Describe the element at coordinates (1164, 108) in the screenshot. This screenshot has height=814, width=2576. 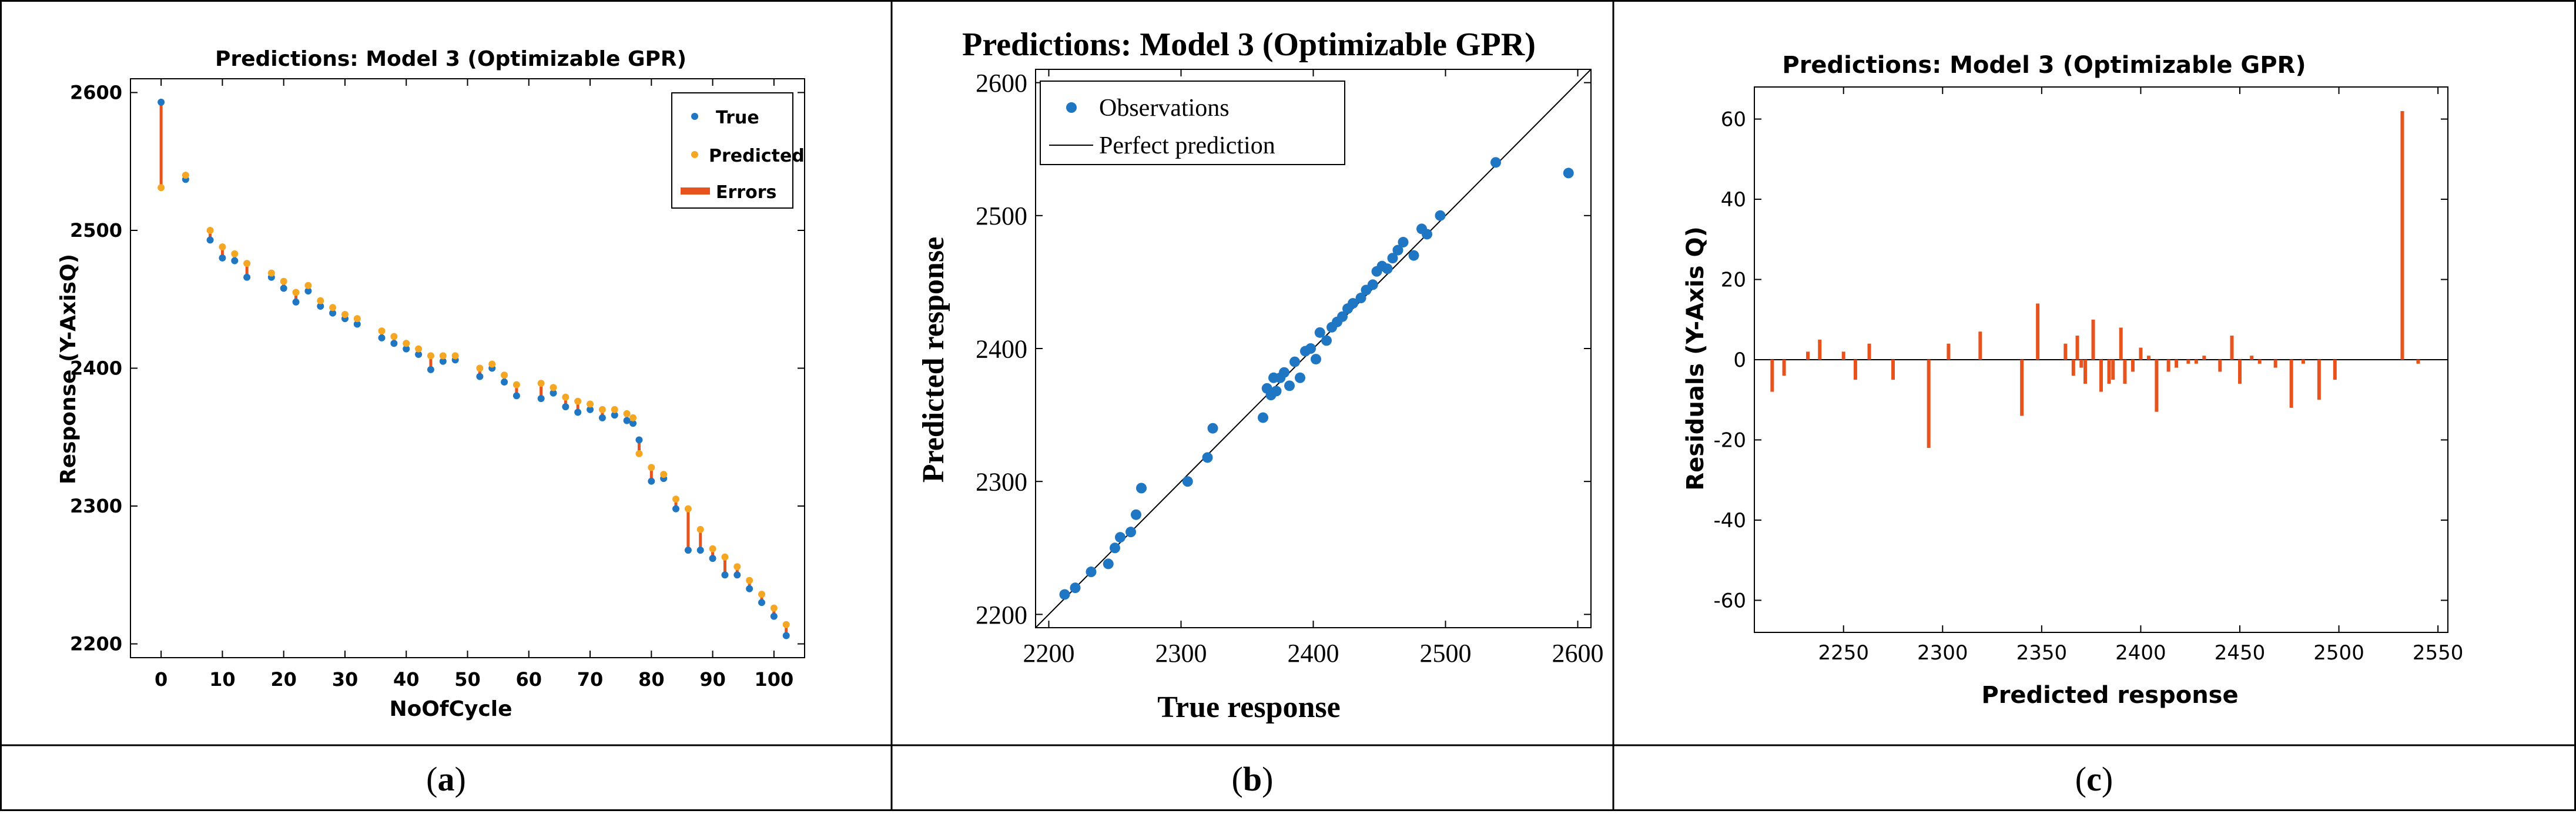
I see `legend-observations-label: Observations` at that location.